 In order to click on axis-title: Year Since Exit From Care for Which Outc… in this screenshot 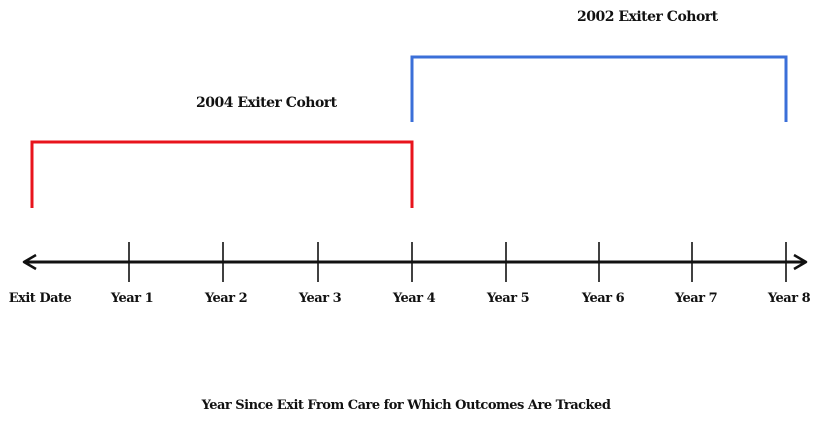, I will do `click(406, 405)`.